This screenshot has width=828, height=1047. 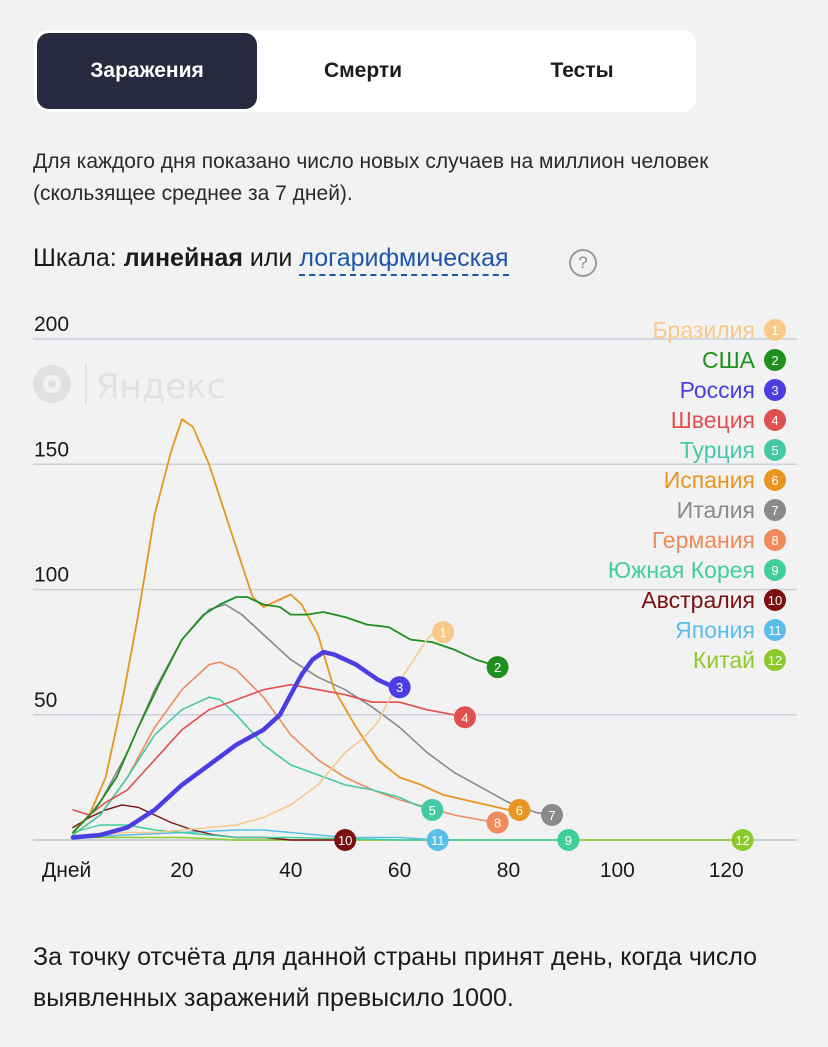 I want to click on series-end-marker-label: 9, so click(x=568, y=840).